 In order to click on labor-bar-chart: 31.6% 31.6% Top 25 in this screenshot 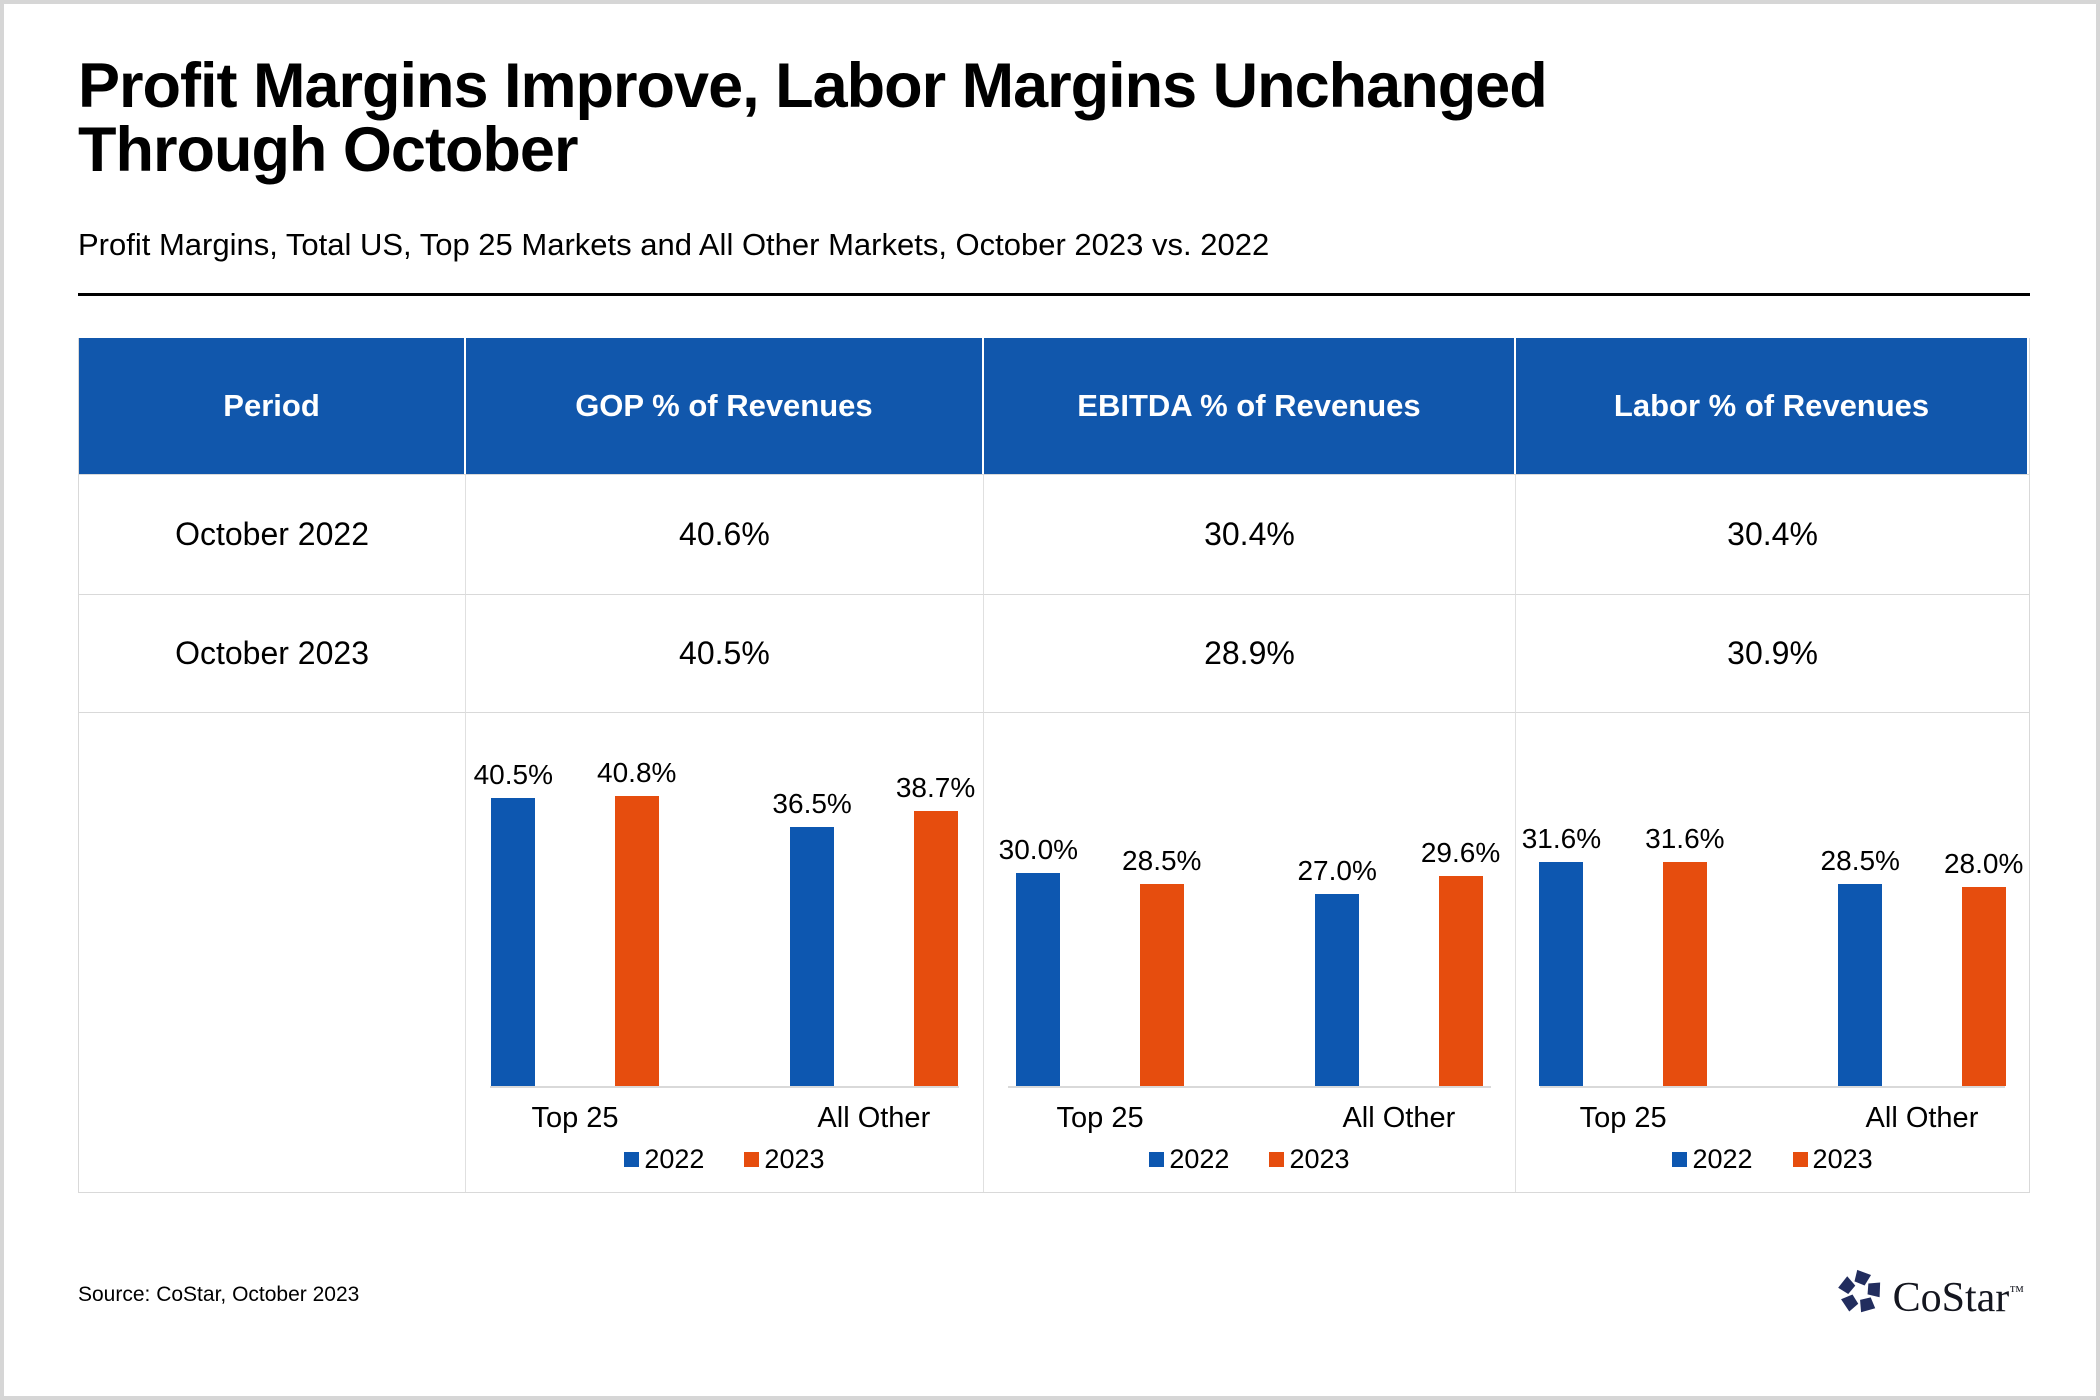, I will do `click(1772, 951)`.